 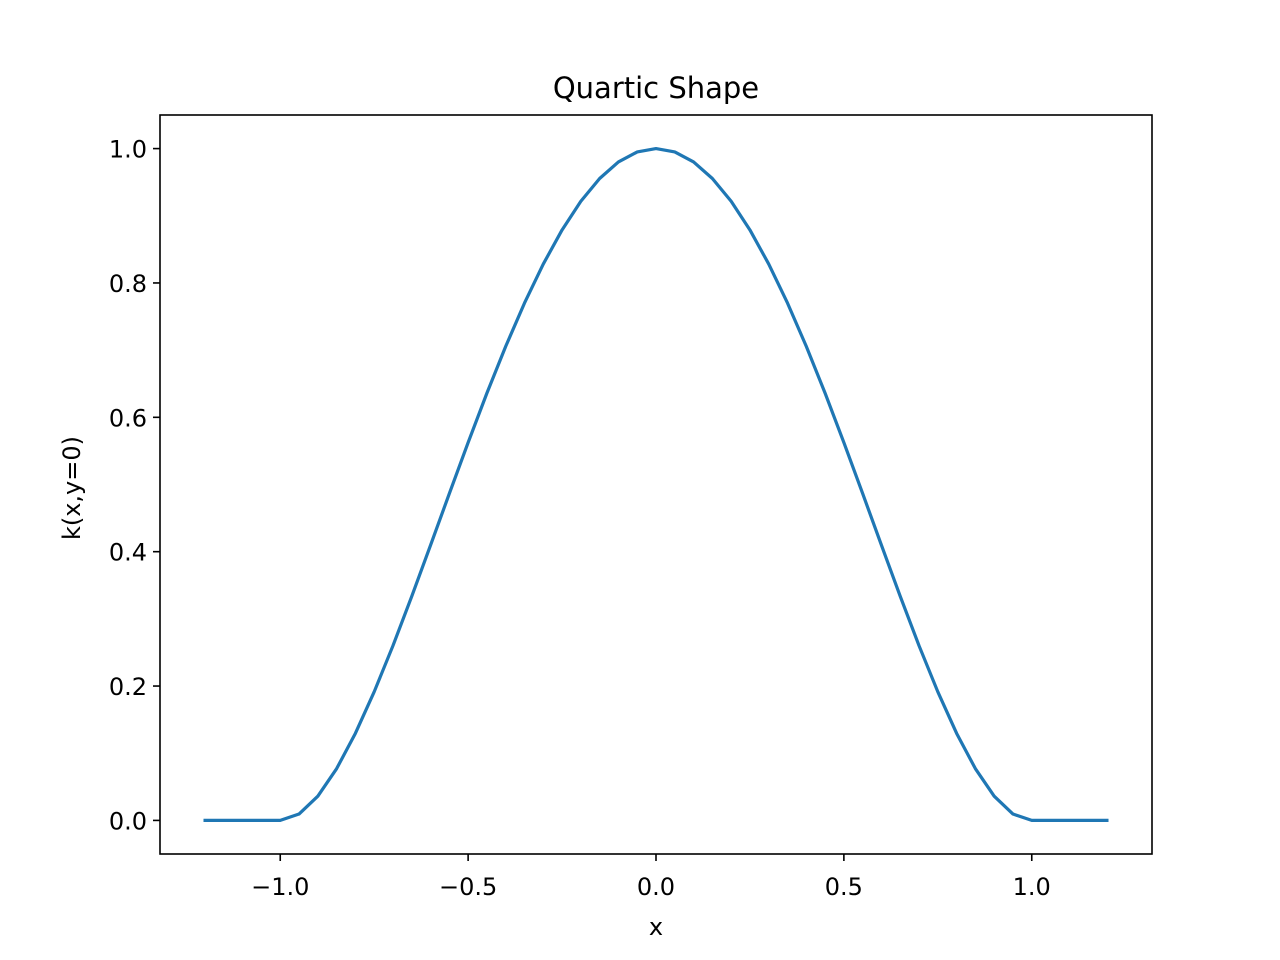 I want to click on x-tick-label: 0.0, so click(x=656, y=887).